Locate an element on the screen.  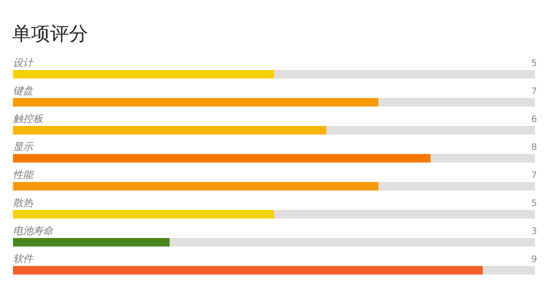
category-label: 触控板 is located at coordinates (28, 119).